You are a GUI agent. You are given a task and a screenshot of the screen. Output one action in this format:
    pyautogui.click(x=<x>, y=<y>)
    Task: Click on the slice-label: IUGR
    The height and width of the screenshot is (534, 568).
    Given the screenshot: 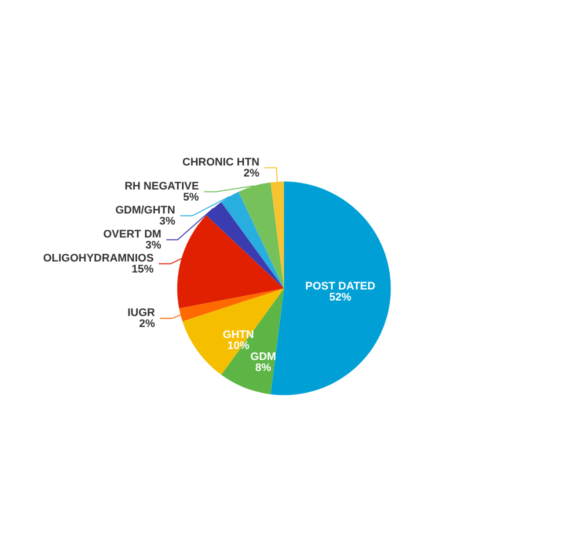 What is the action you would take?
    pyautogui.click(x=141, y=312)
    